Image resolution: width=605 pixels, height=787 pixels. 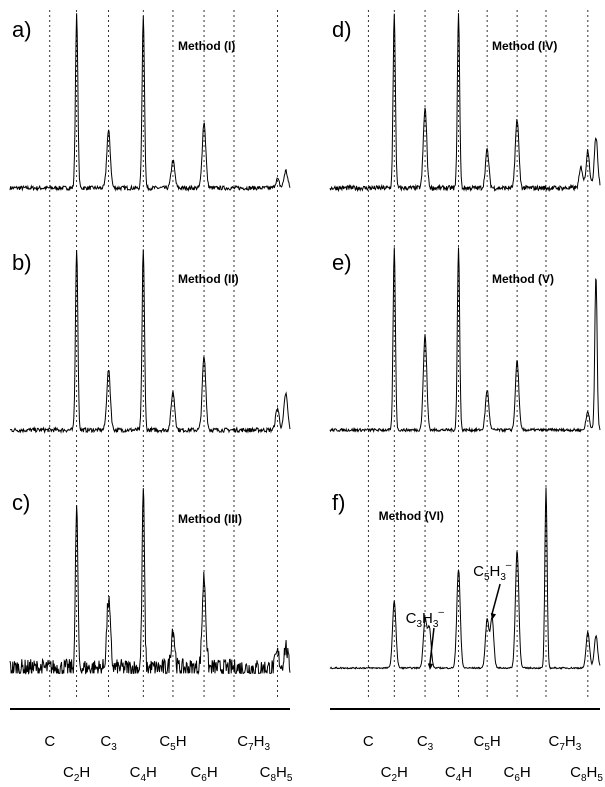 What do you see at coordinates (338, 502) in the screenshot?
I see `panel-letter: f)` at bounding box center [338, 502].